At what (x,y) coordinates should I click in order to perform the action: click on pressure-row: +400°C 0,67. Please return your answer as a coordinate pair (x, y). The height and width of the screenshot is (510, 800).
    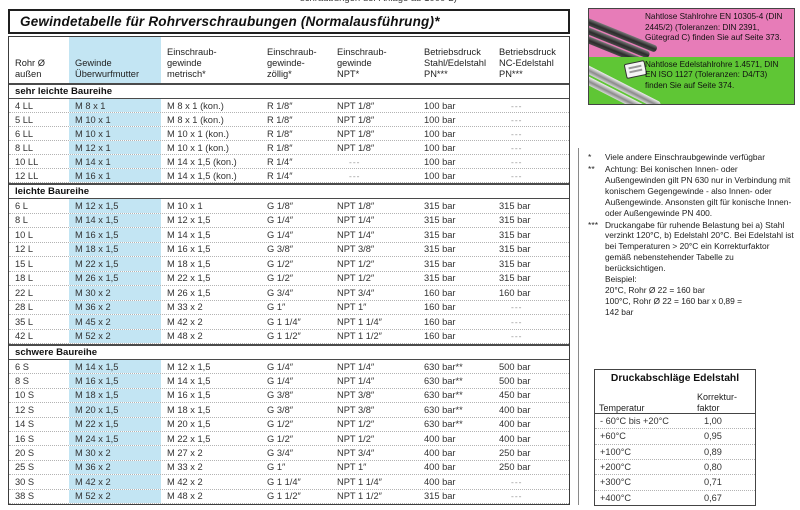
    Looking at the image, I should click on (675, 498).